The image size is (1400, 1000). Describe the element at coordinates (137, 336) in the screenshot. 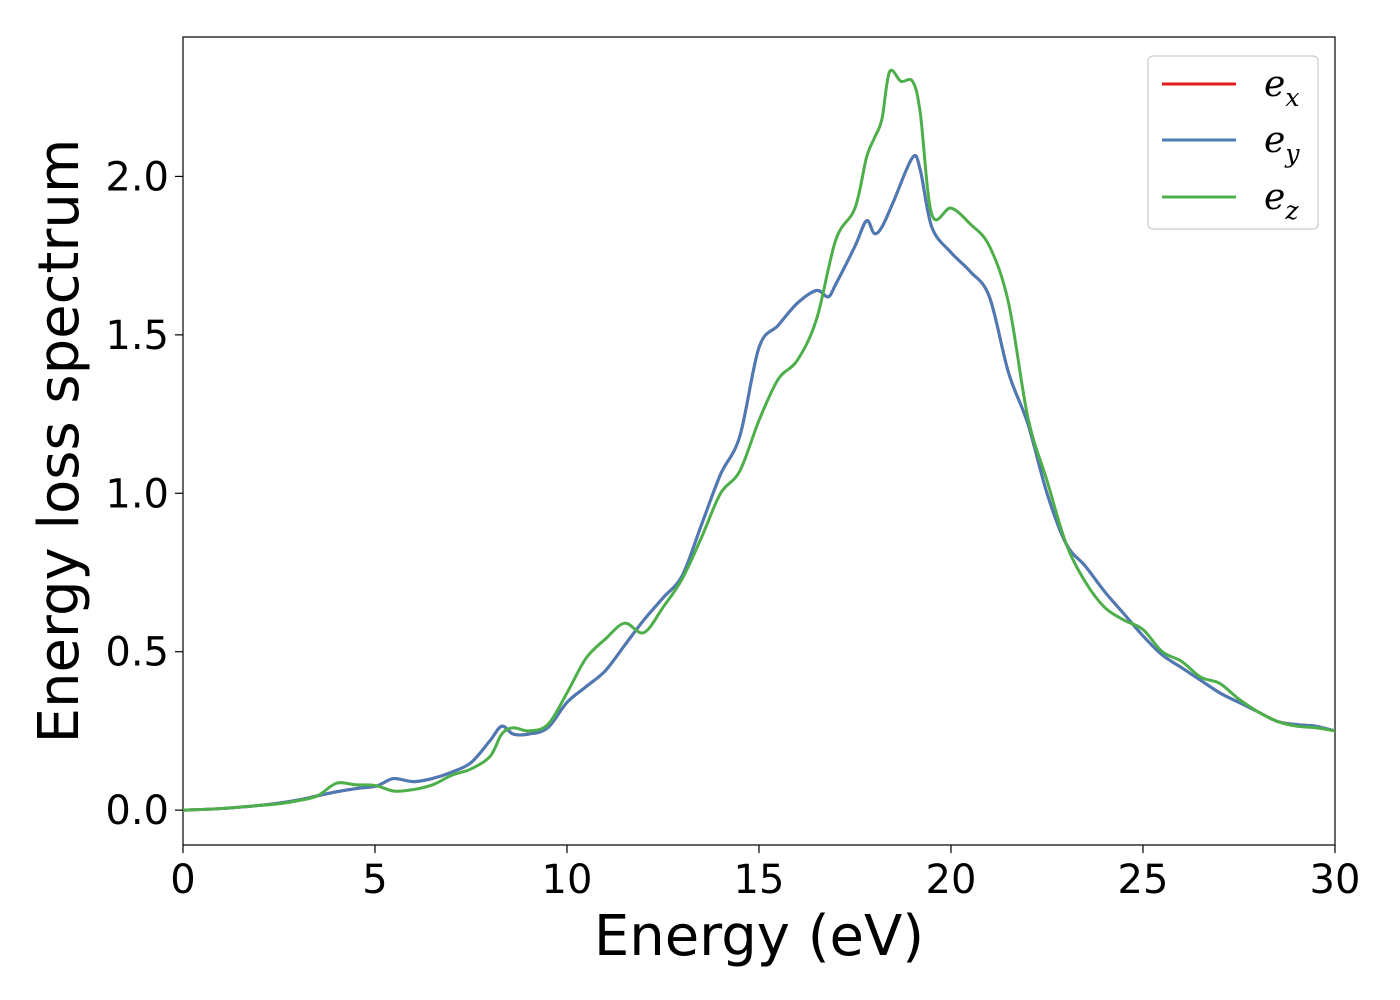

I see `y-tick-label: 1.5` at that location.